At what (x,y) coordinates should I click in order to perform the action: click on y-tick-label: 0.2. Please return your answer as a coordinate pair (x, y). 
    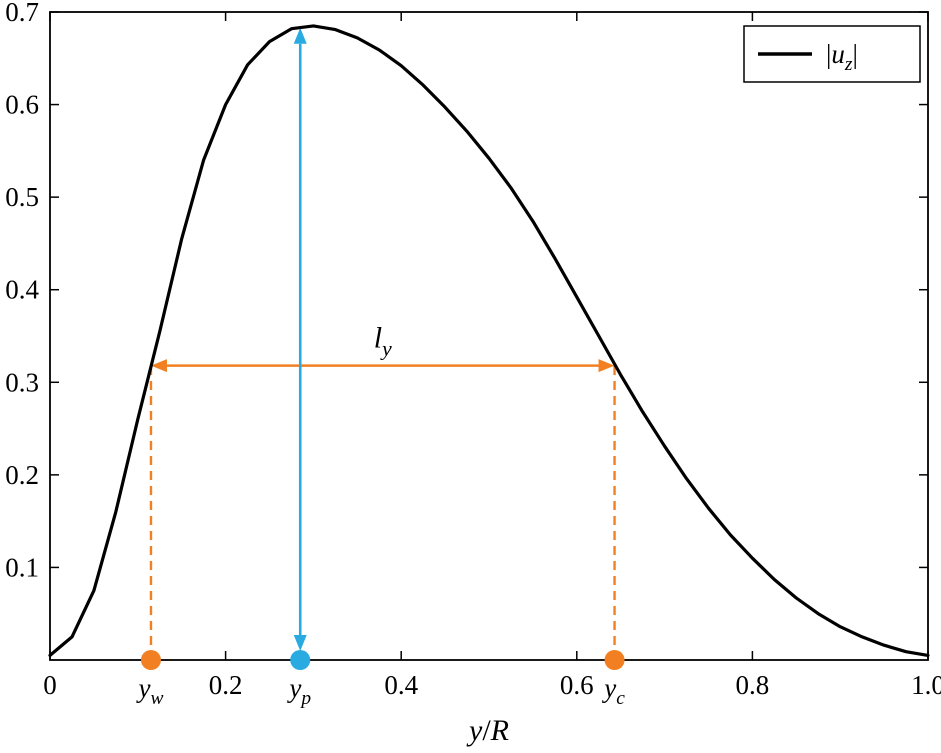
    Looking at the image, I should click on (22, 475).